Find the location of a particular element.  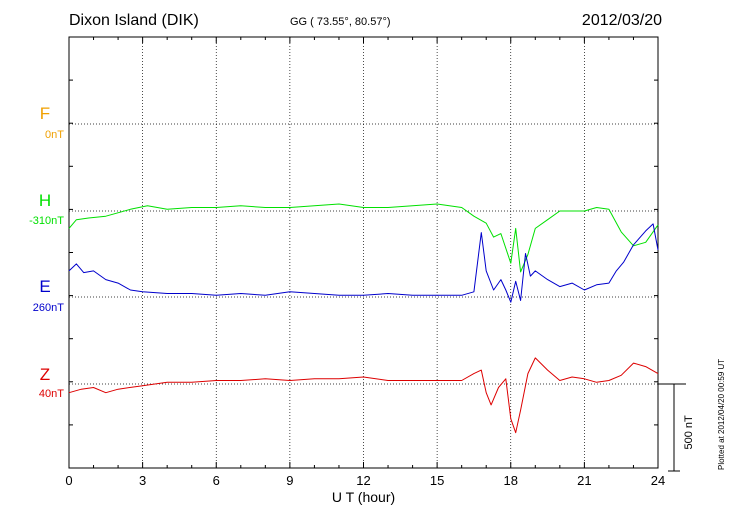

x-axis-label: U T (hour) is located at coordinates (363, 497).